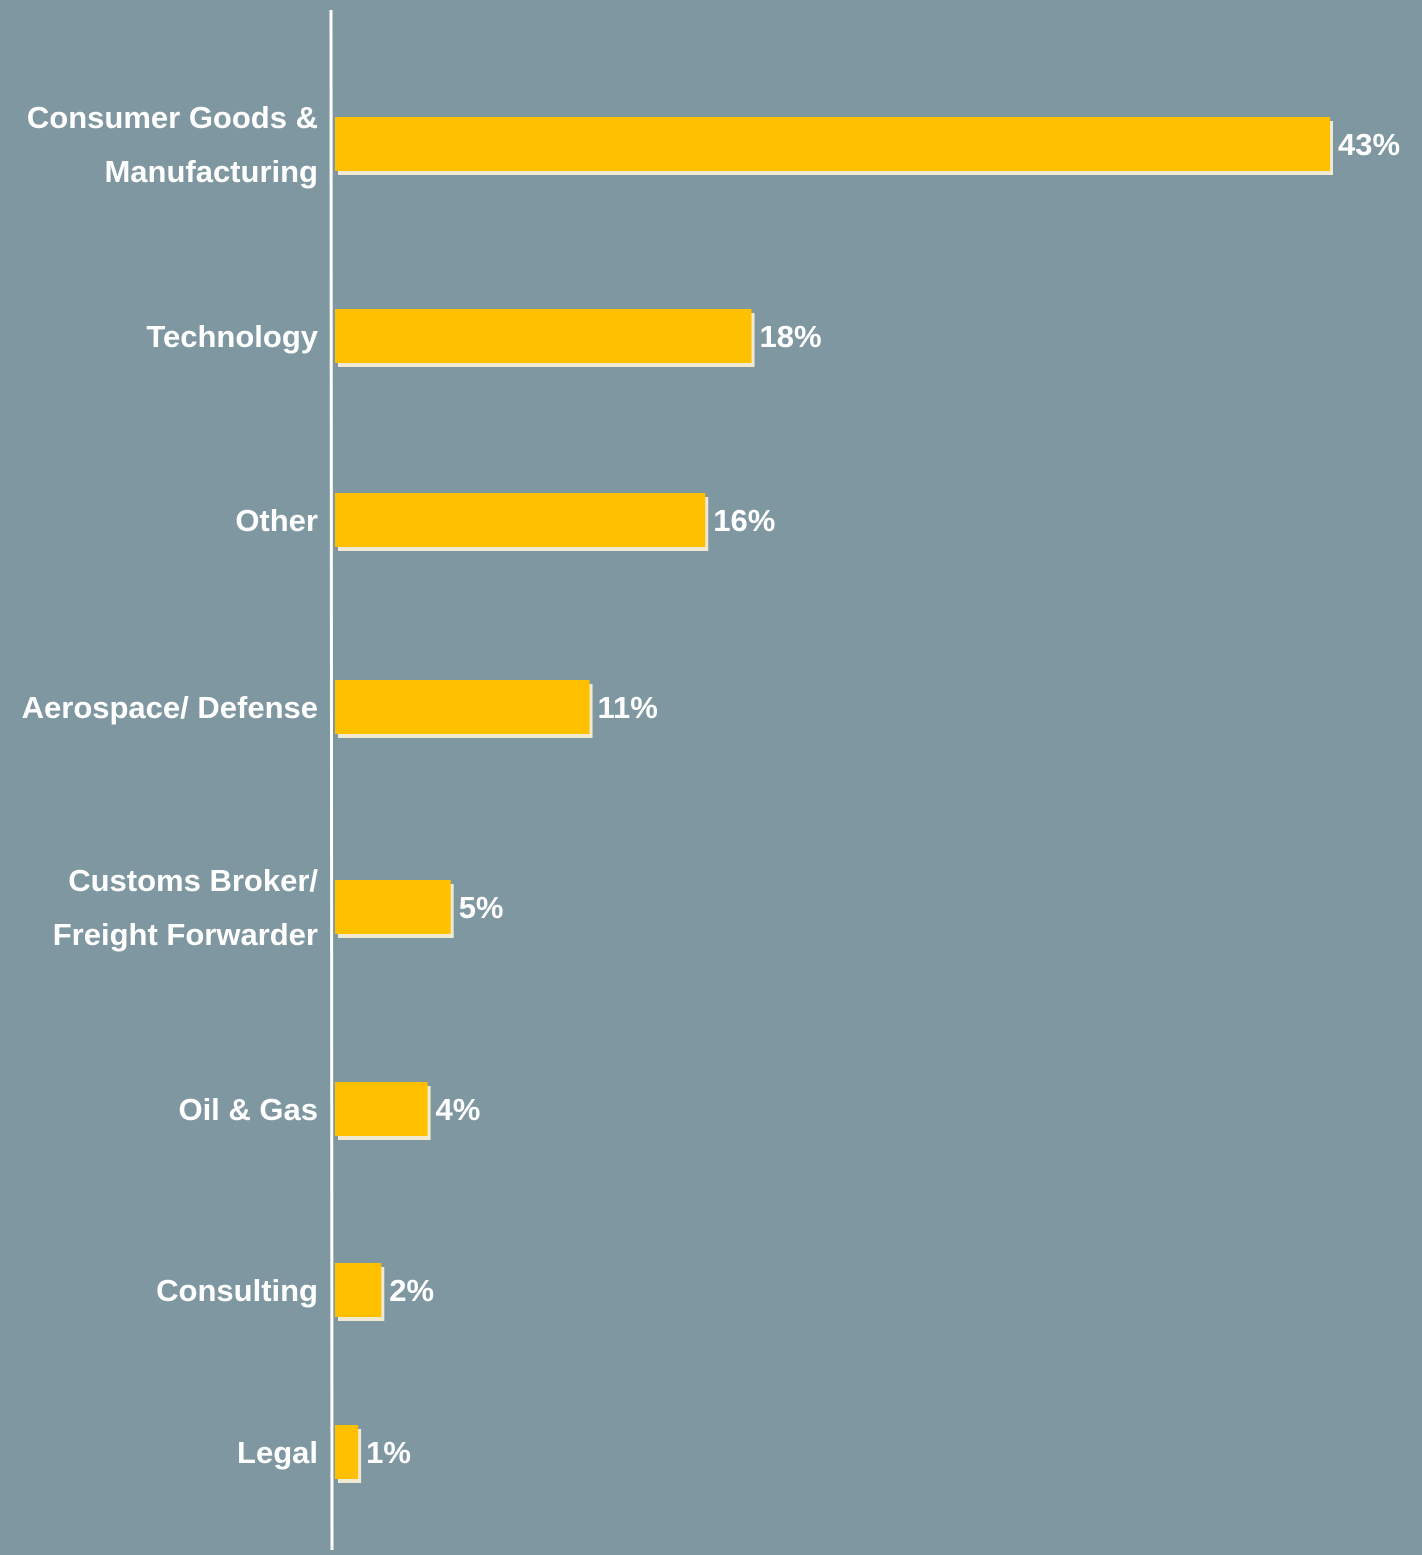 The width and height of the screenshot is (1422, 1555). What do you see at coordinates (791, 336) in the screenshot?
I see `bar-value-label: 18%` at bounding box center [791, 336].